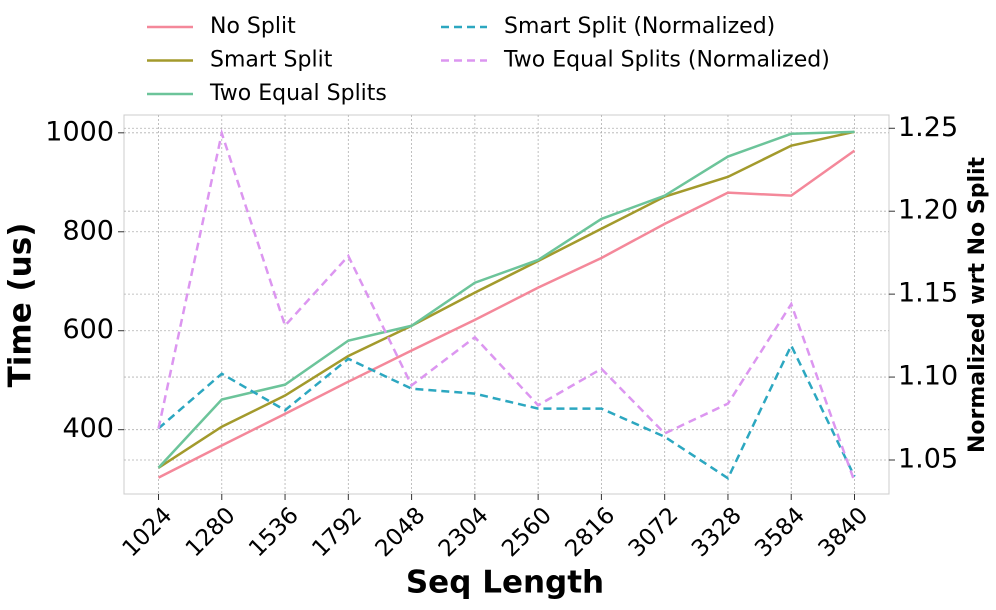 The width and height of the screenshot is (996, 610). I want to click on x-tick-label: 3584, so click(780, 532).